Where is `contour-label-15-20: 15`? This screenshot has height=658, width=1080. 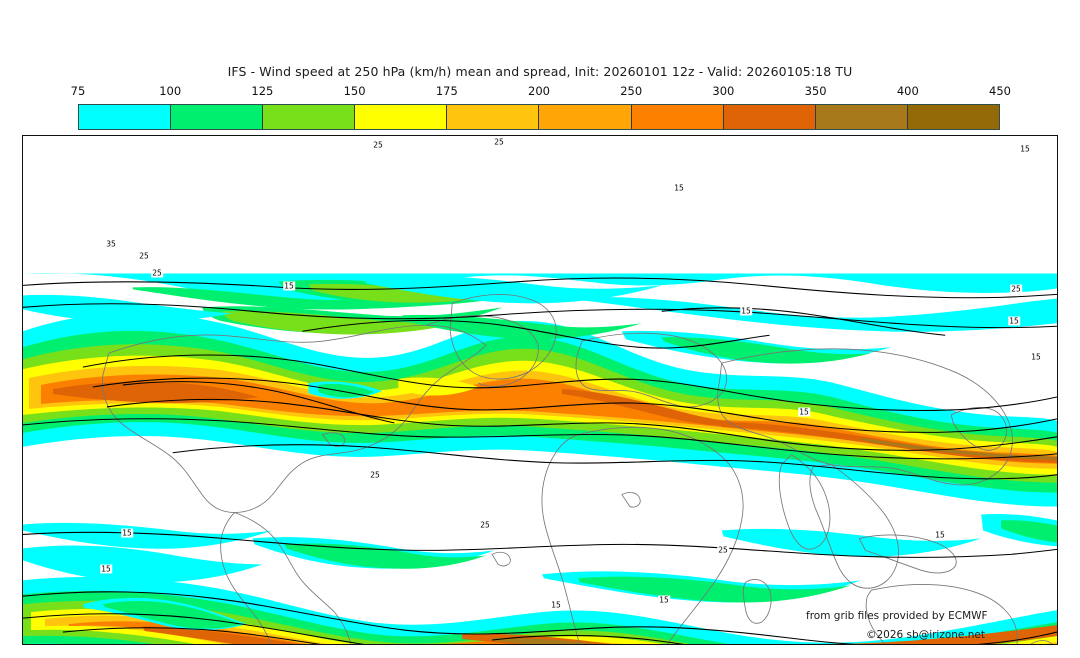 contour-label-15-20: 15 is located at coordinates (1036, 357).